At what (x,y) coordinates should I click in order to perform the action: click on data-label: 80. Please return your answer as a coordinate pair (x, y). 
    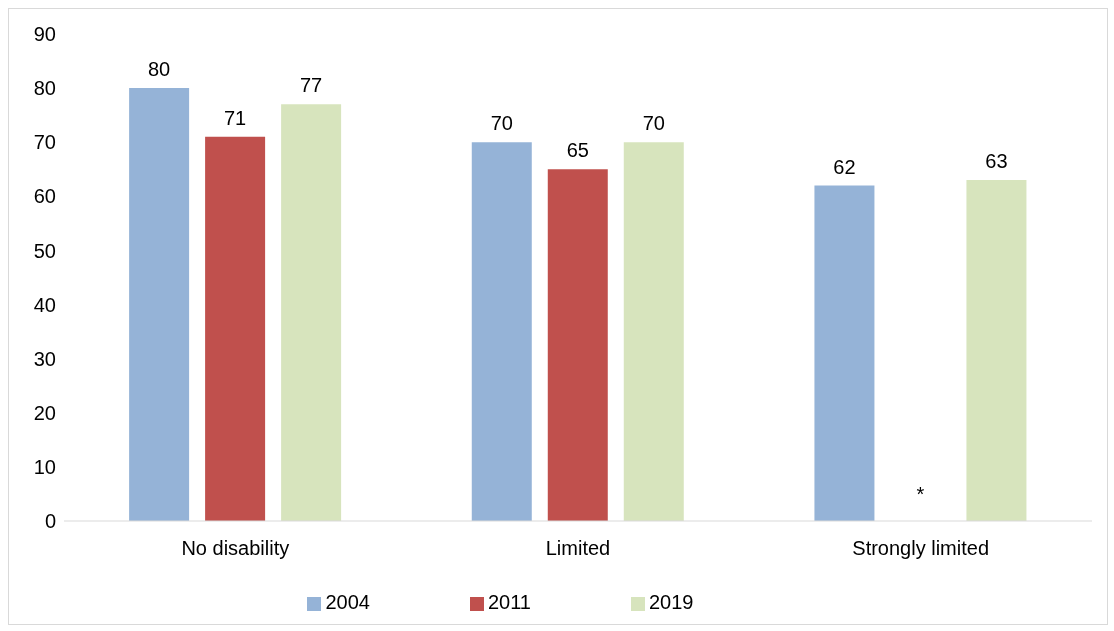
    Looking at the image, I should click on (159, 69).